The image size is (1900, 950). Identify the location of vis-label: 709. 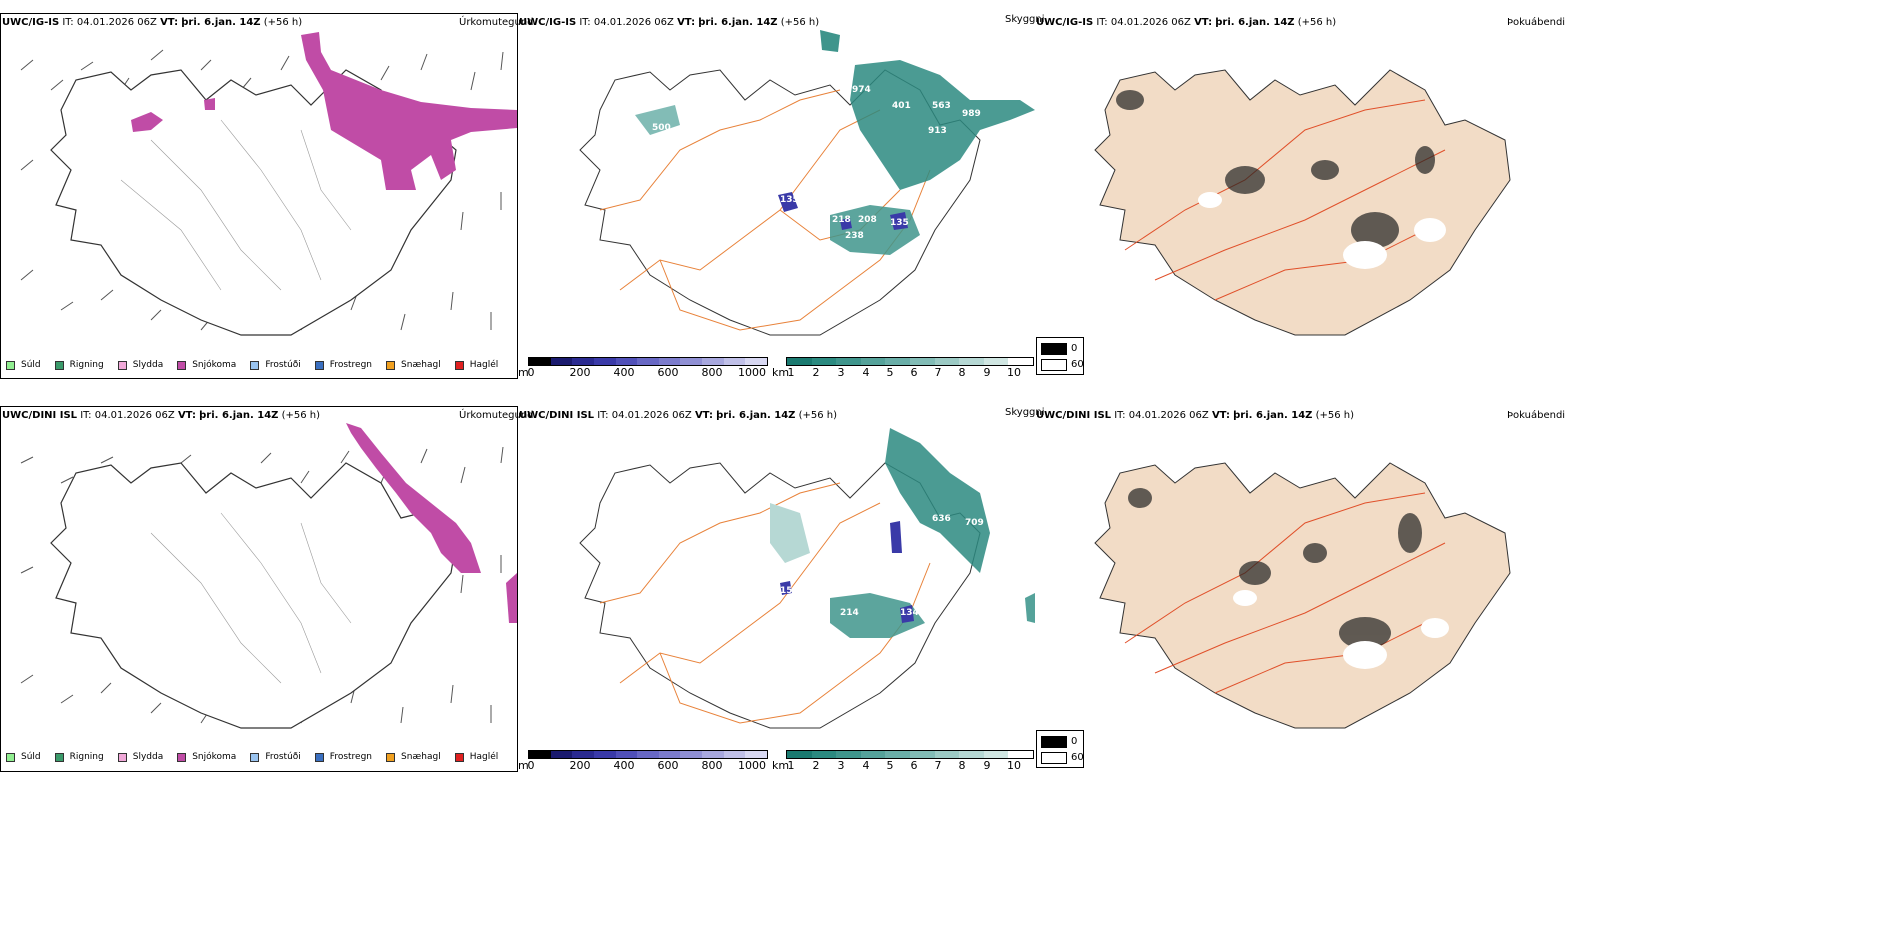
(974, 523).